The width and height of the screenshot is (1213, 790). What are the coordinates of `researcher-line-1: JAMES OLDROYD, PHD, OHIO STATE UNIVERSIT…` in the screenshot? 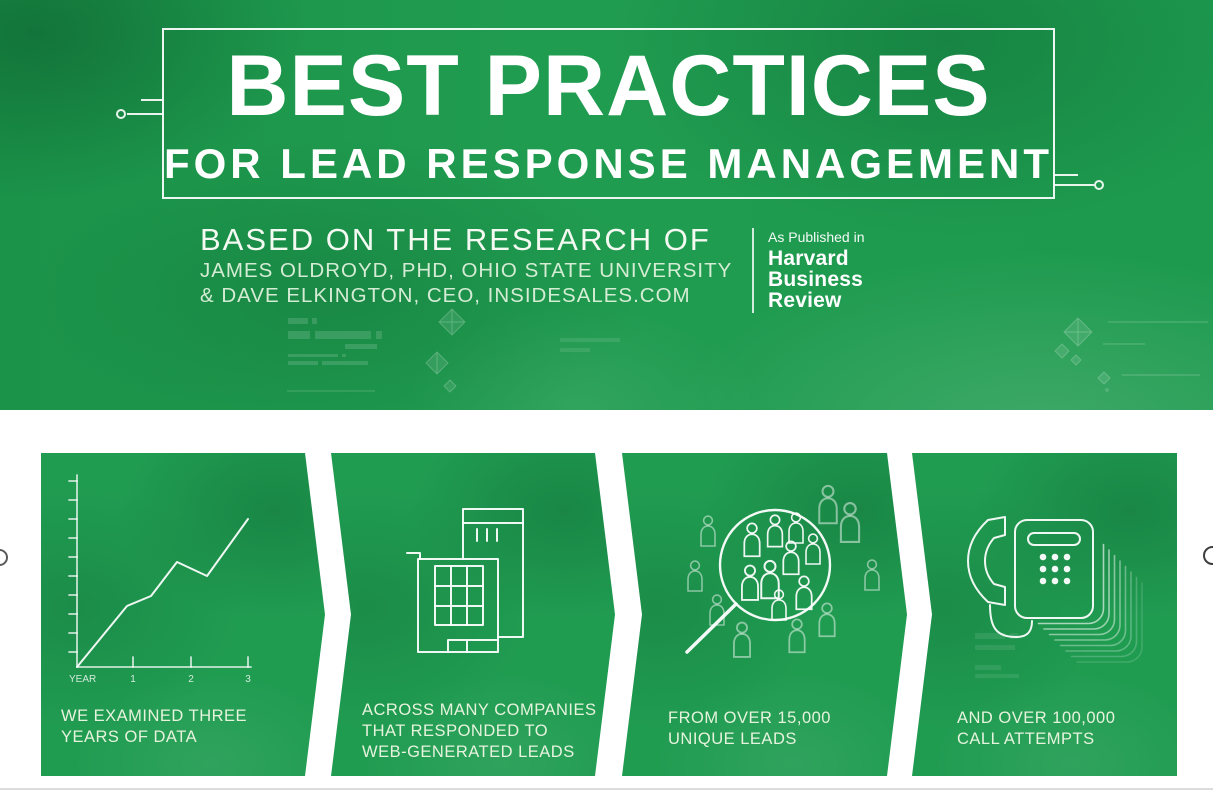 It's located at (466, 270).